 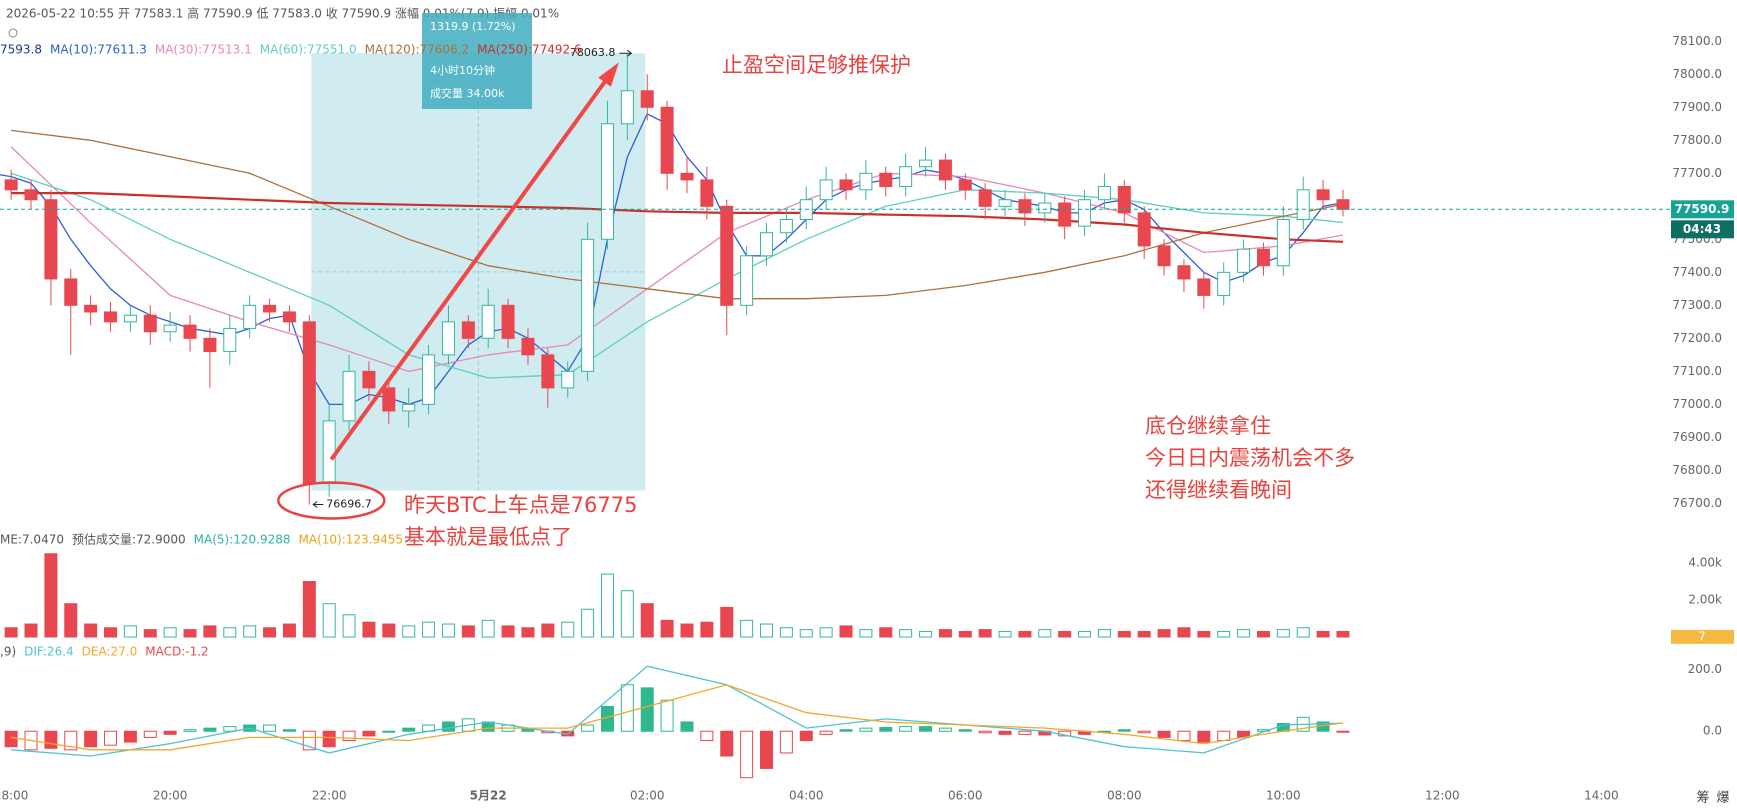 I want to click on measure-box, so click(x=477, y=61).